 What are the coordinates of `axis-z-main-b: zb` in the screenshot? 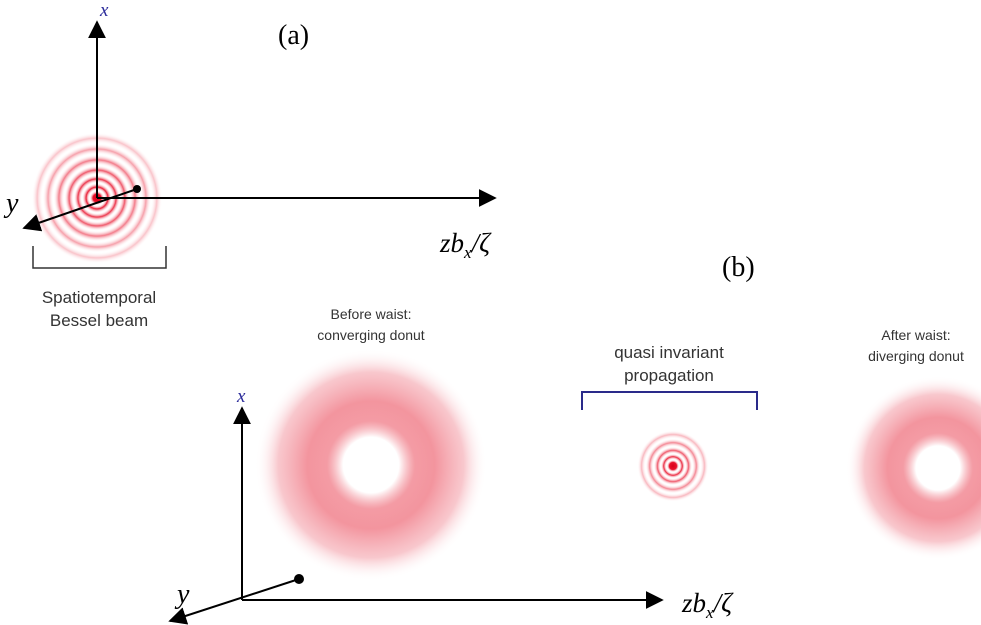 It's located at (693, 603).